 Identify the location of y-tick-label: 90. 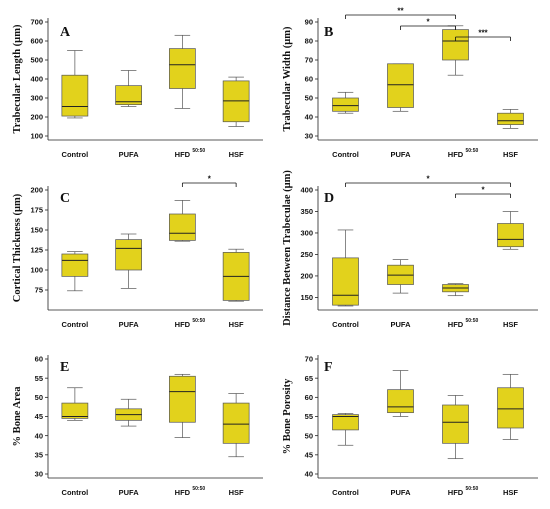
(309, 22).